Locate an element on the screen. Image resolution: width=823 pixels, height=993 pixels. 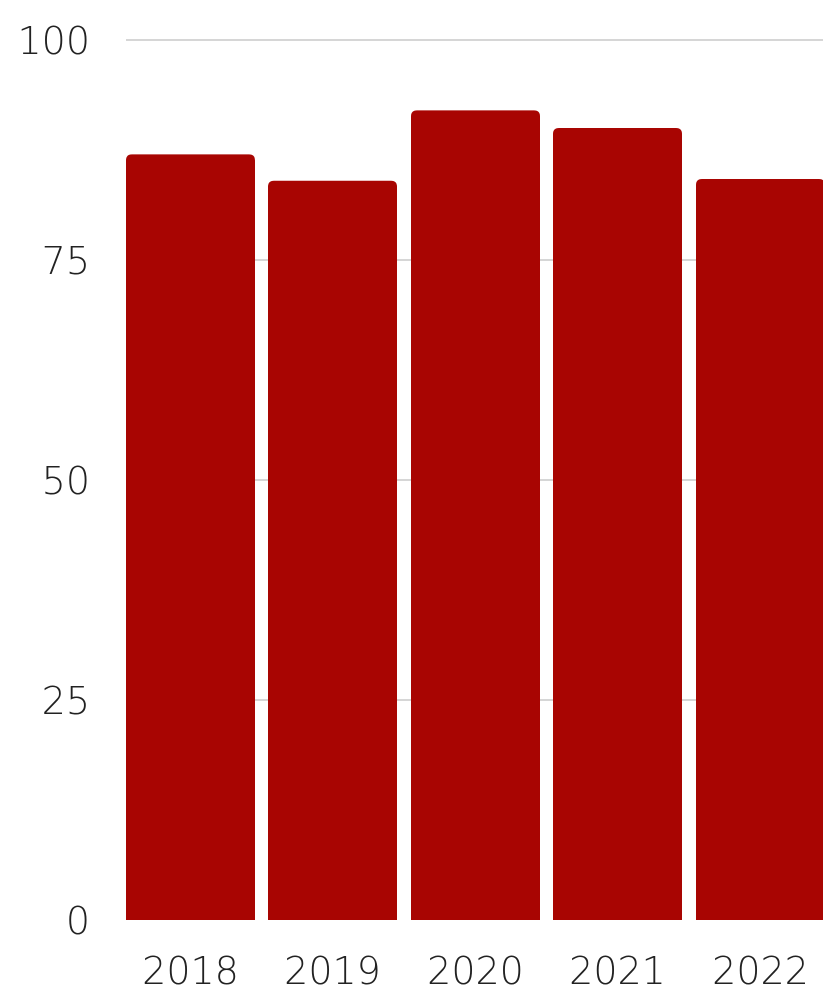
x-axis-tick-labels: 2018 2019 2020 2021 2022 is located at coordinates (475, 971).